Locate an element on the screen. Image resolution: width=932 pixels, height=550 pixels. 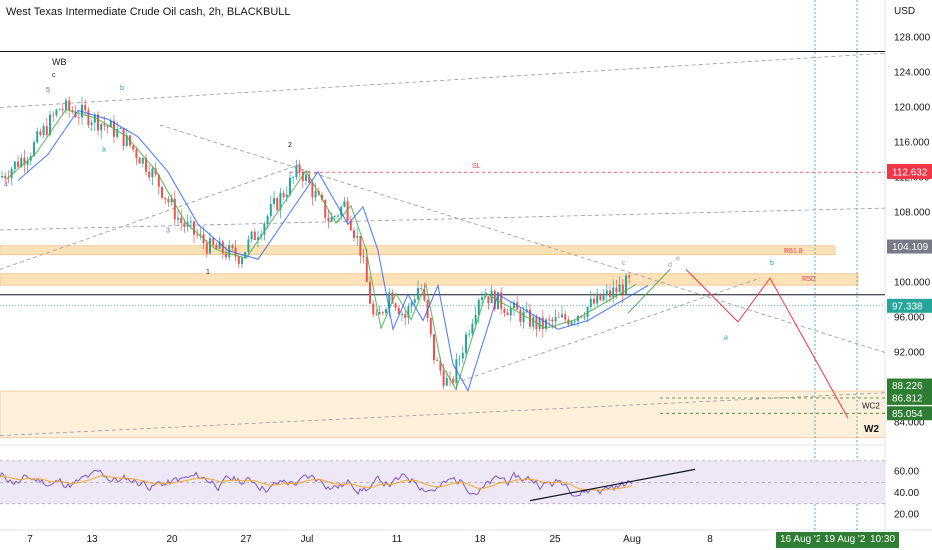
date-badge-3: 10:30 is located at coordinates (883, 540).